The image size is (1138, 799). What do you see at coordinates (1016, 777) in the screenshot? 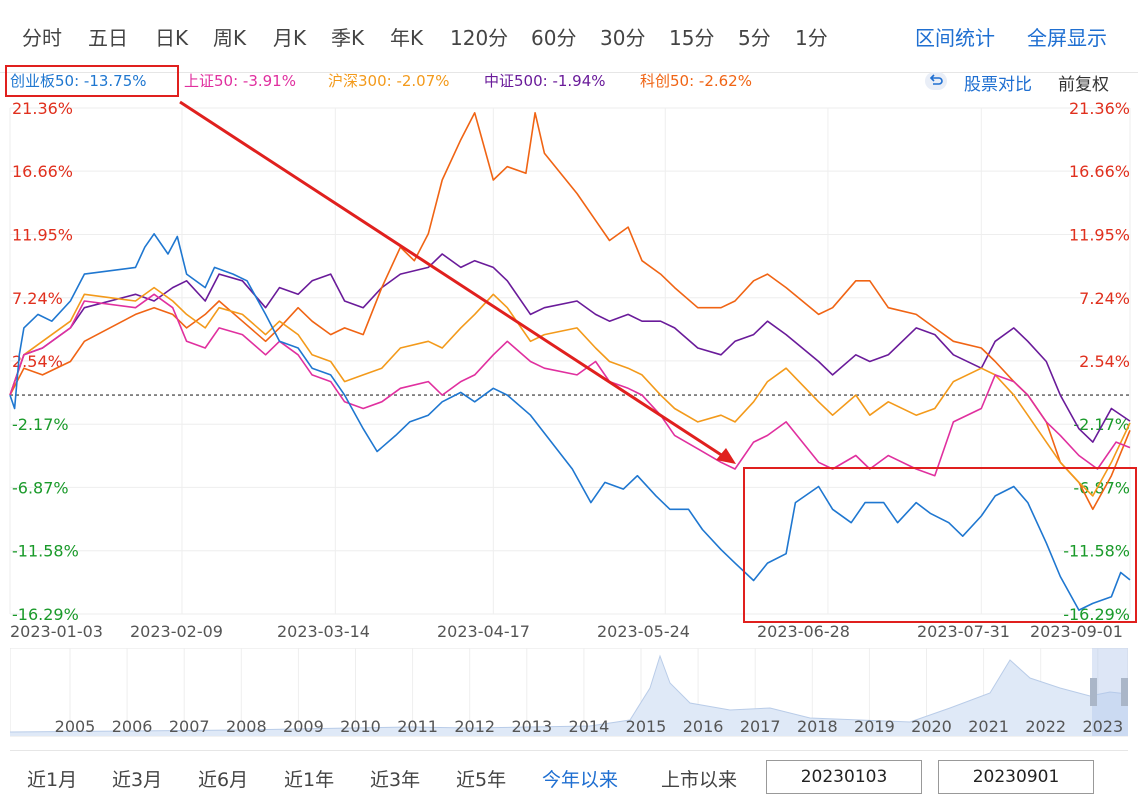
I see `end-date-input: 20230901` at bounding box center [1016, 777].